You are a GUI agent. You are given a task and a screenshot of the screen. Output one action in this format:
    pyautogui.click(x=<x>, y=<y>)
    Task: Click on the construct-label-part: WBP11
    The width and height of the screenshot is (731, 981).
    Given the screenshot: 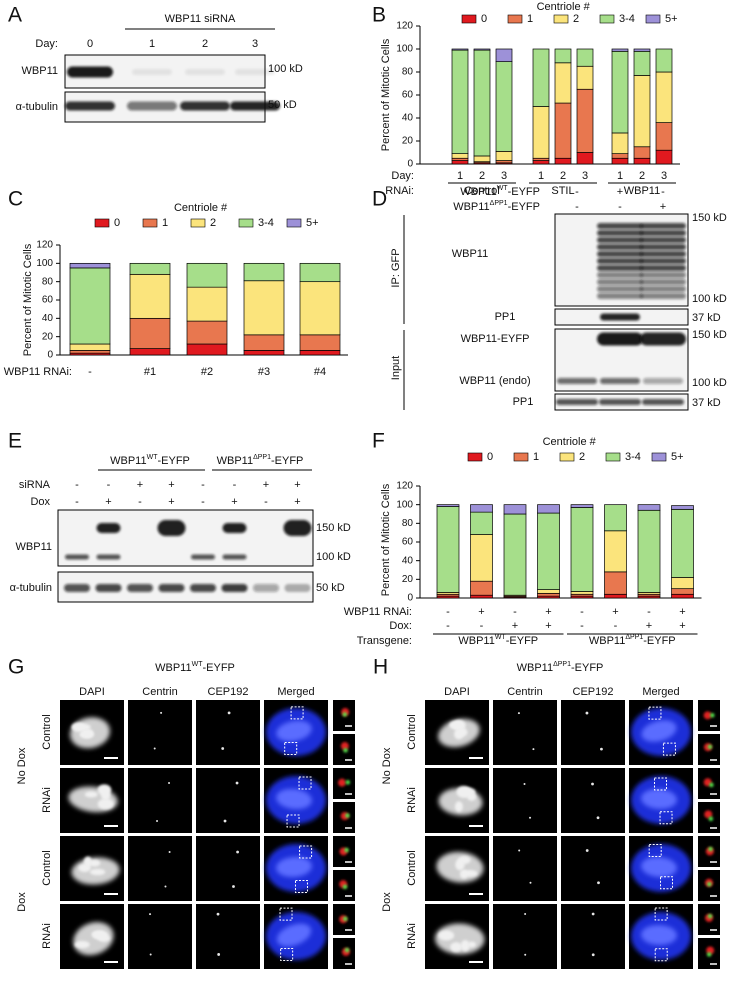 What is the action you would take?
    pyautogui.click(x=128, y=461)
    